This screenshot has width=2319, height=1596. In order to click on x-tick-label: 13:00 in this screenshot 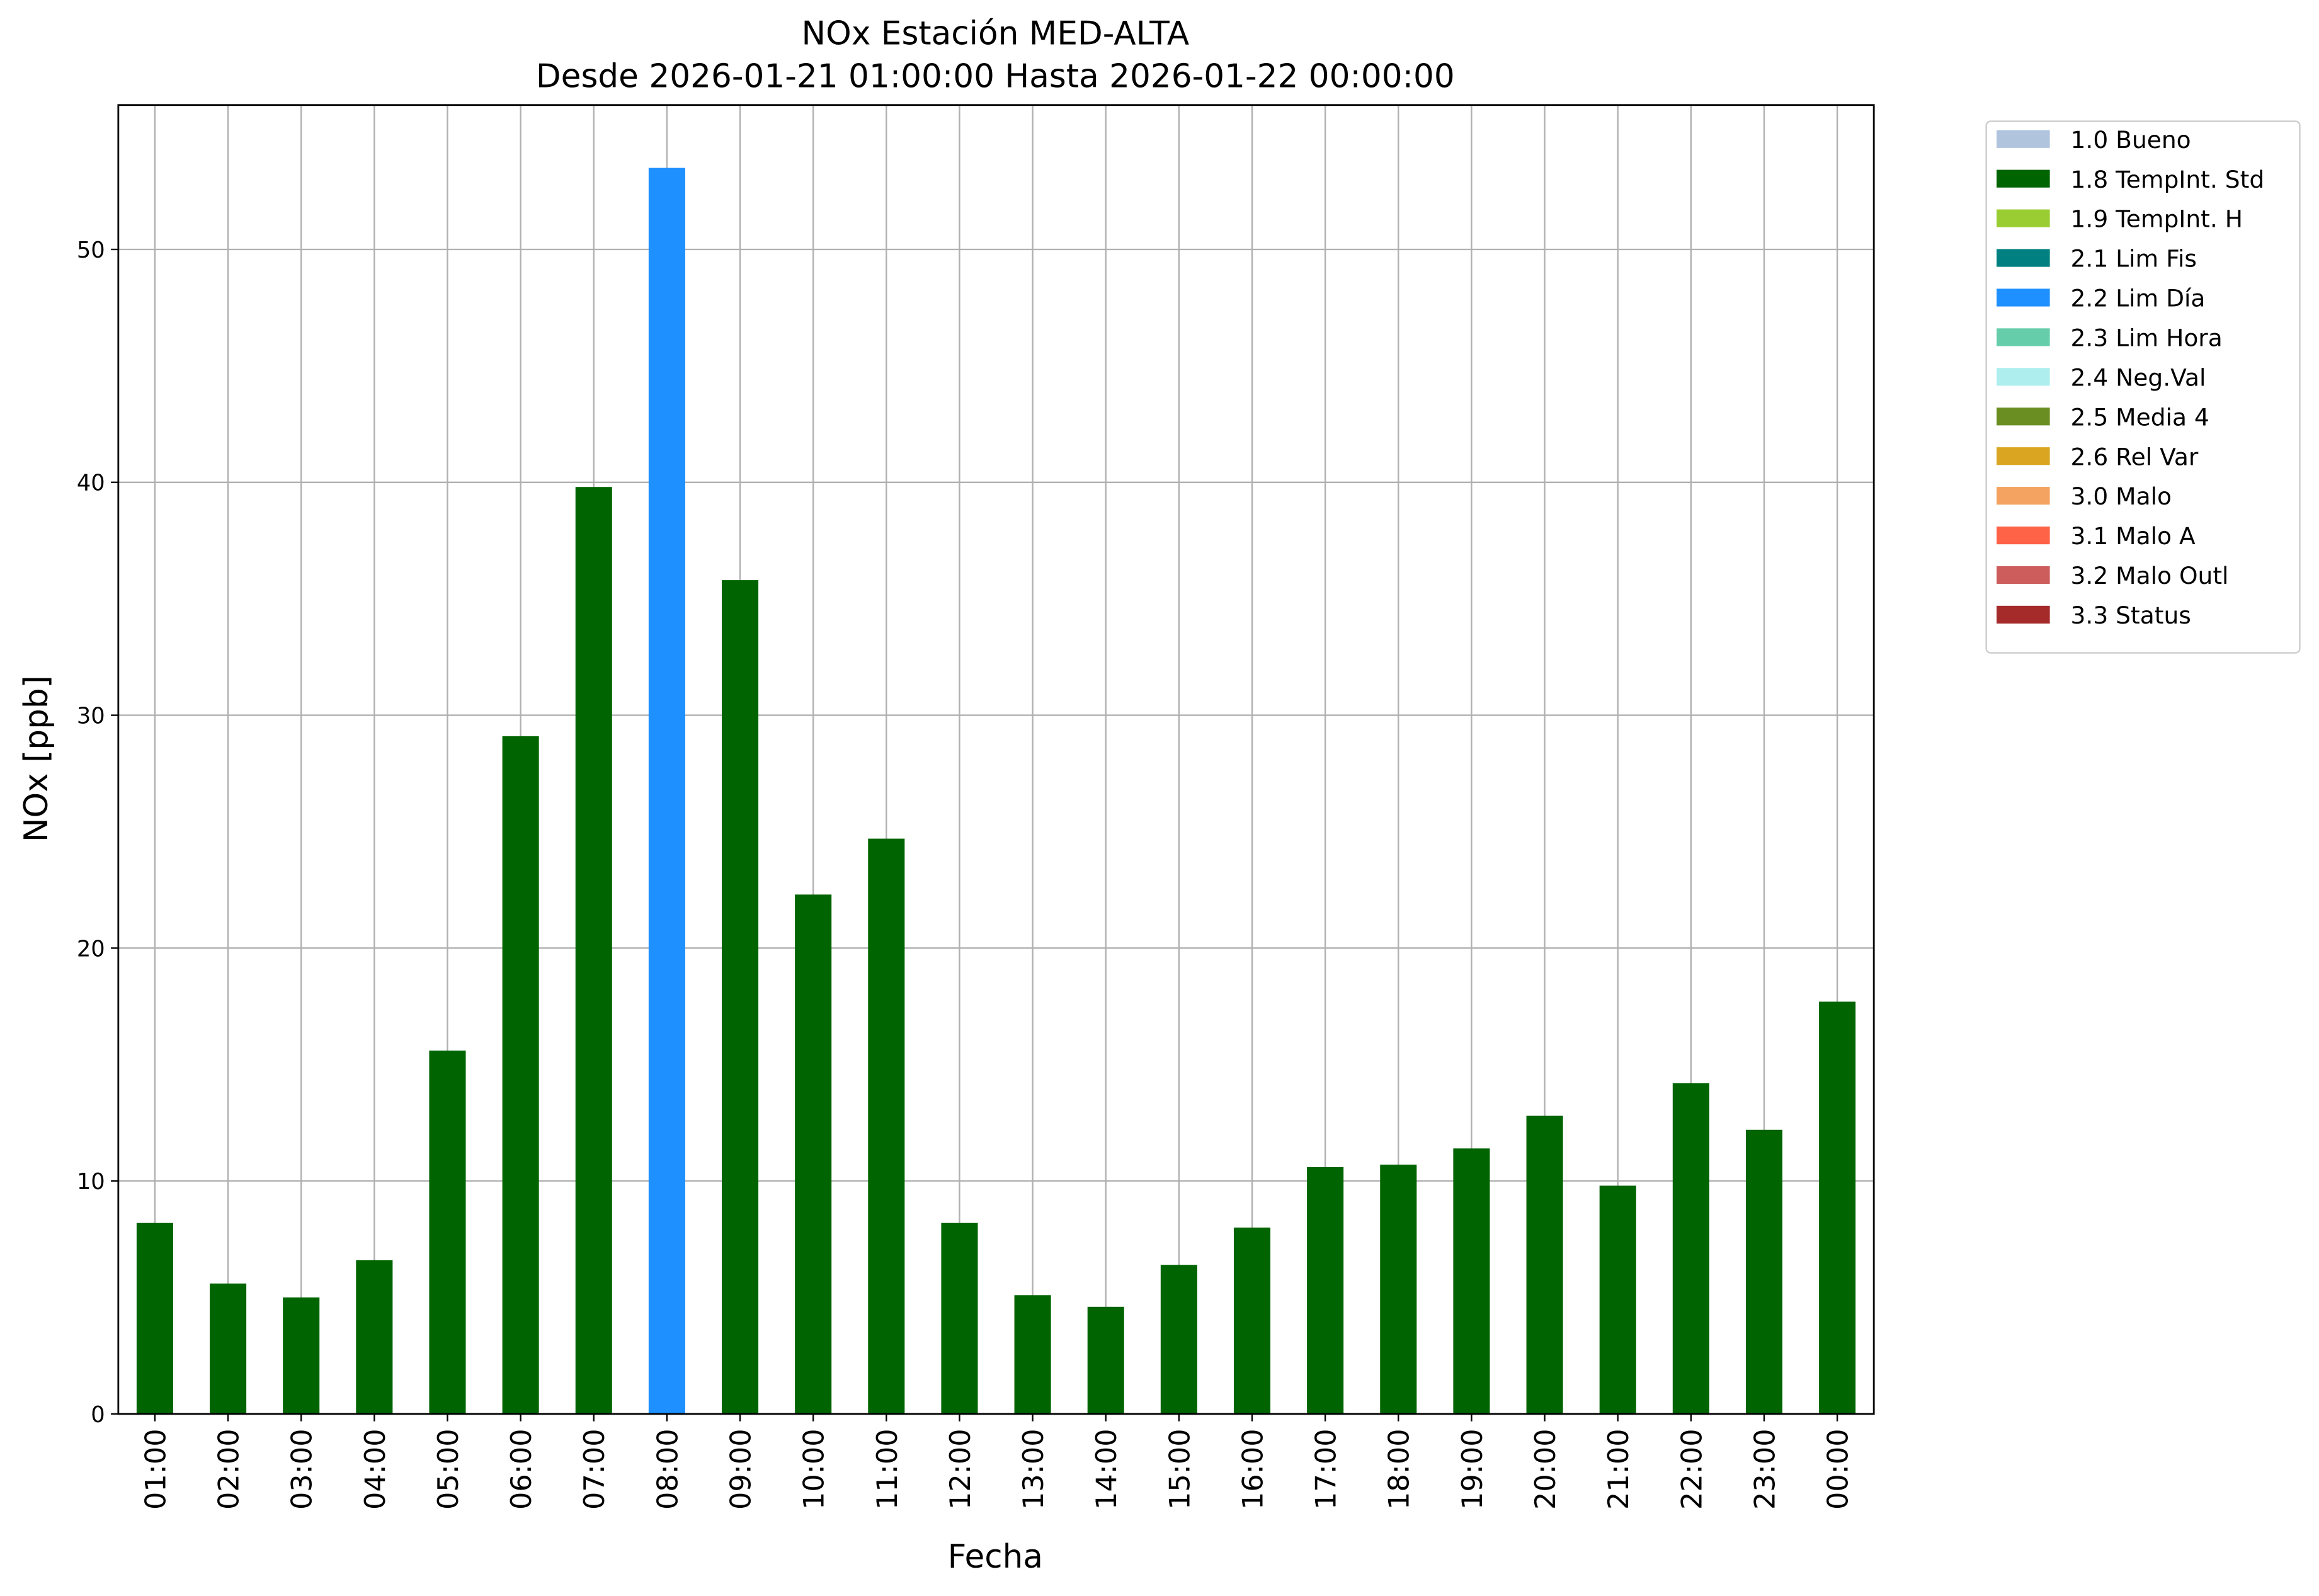, I will do `click(1033, 1469)`.